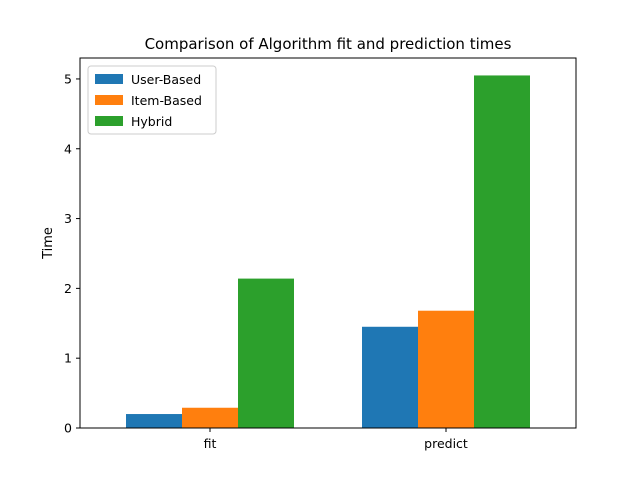 This screenshot has width=640, height=480. I want to click on x-tick-label-predict: predict, so click(446, 443).